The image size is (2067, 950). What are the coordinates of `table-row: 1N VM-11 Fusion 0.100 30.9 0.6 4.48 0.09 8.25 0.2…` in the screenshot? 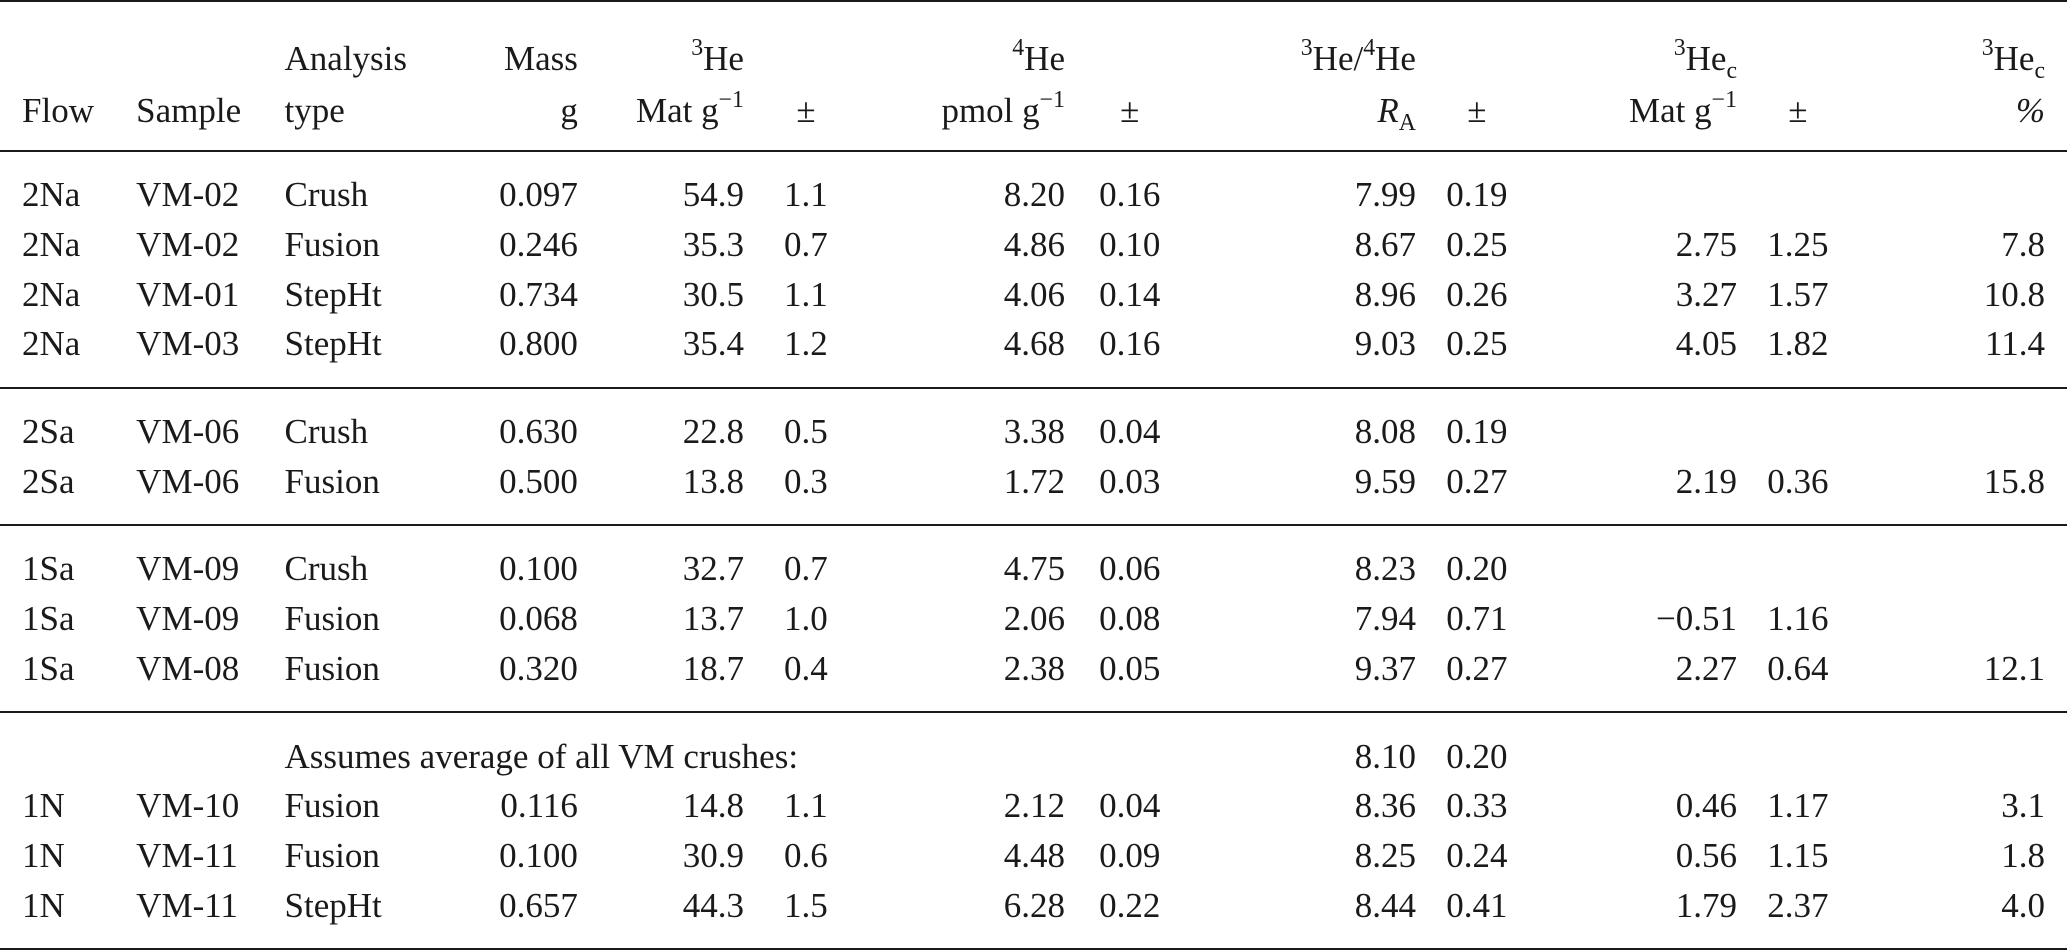 It's located at (1033, 856).